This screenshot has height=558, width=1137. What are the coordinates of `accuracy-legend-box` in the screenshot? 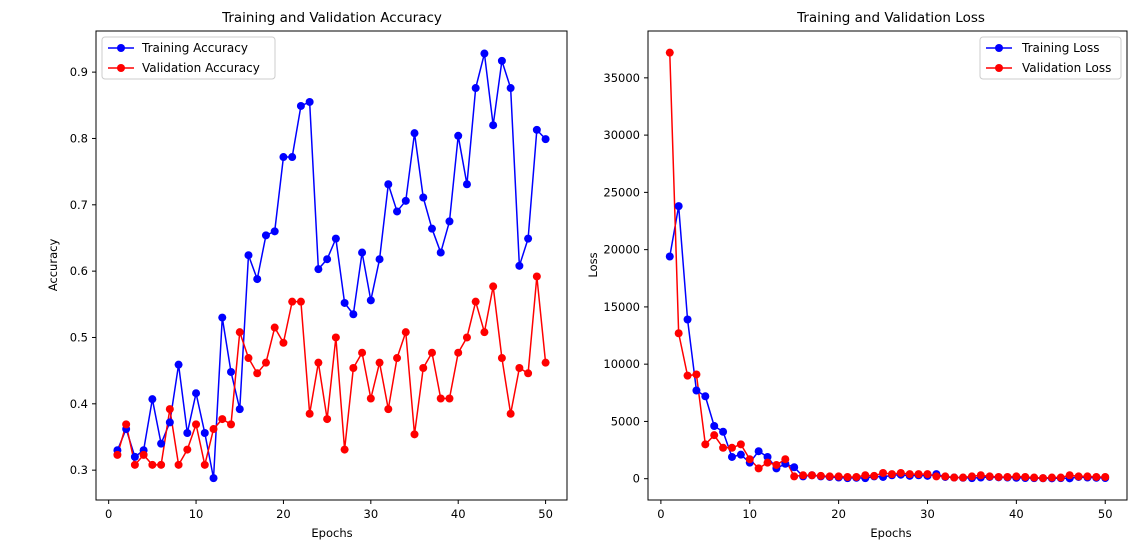 It's located at (188, 58).